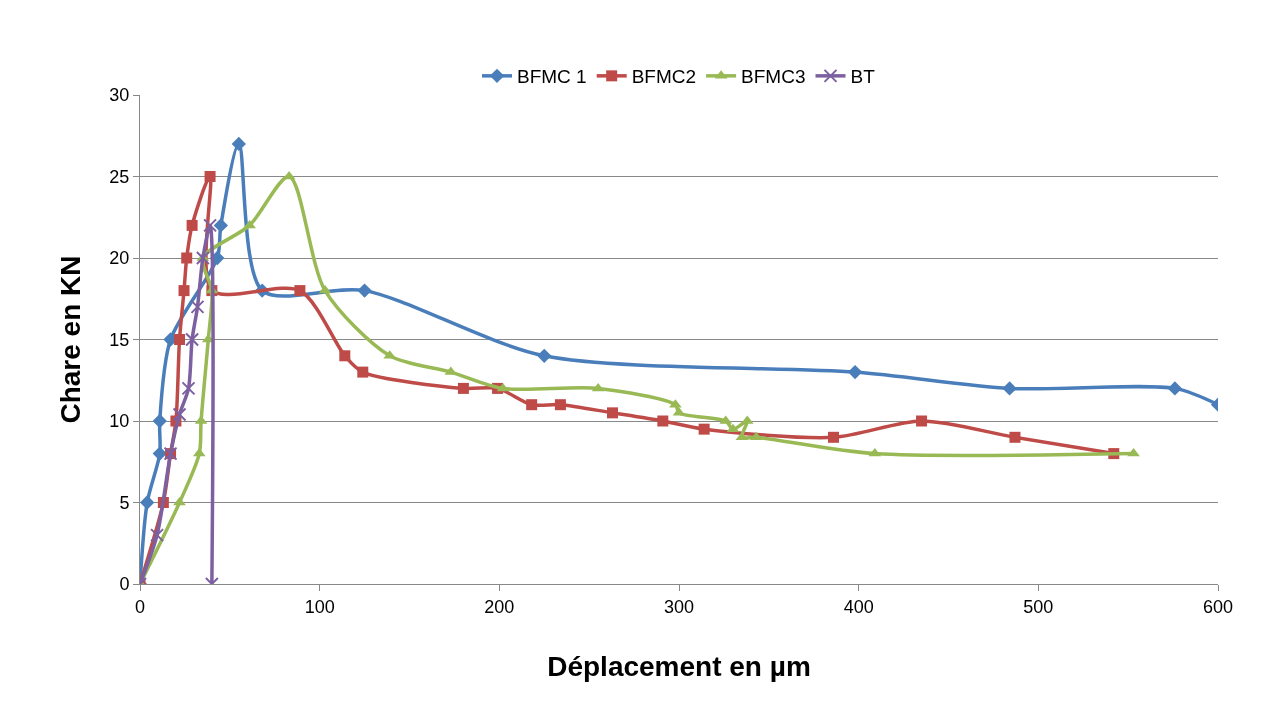 The width and height of the screenshot is (1266, 722). What do you see at coordinates (1038, 606) in the screenshot?
I see `x-tick-label: 500` at bounding box center [1038, 606].